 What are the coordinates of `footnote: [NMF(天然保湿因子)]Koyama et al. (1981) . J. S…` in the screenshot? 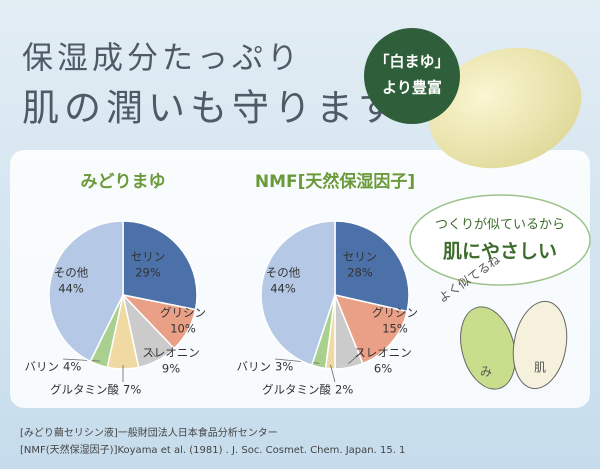 It's located at (212, 449).